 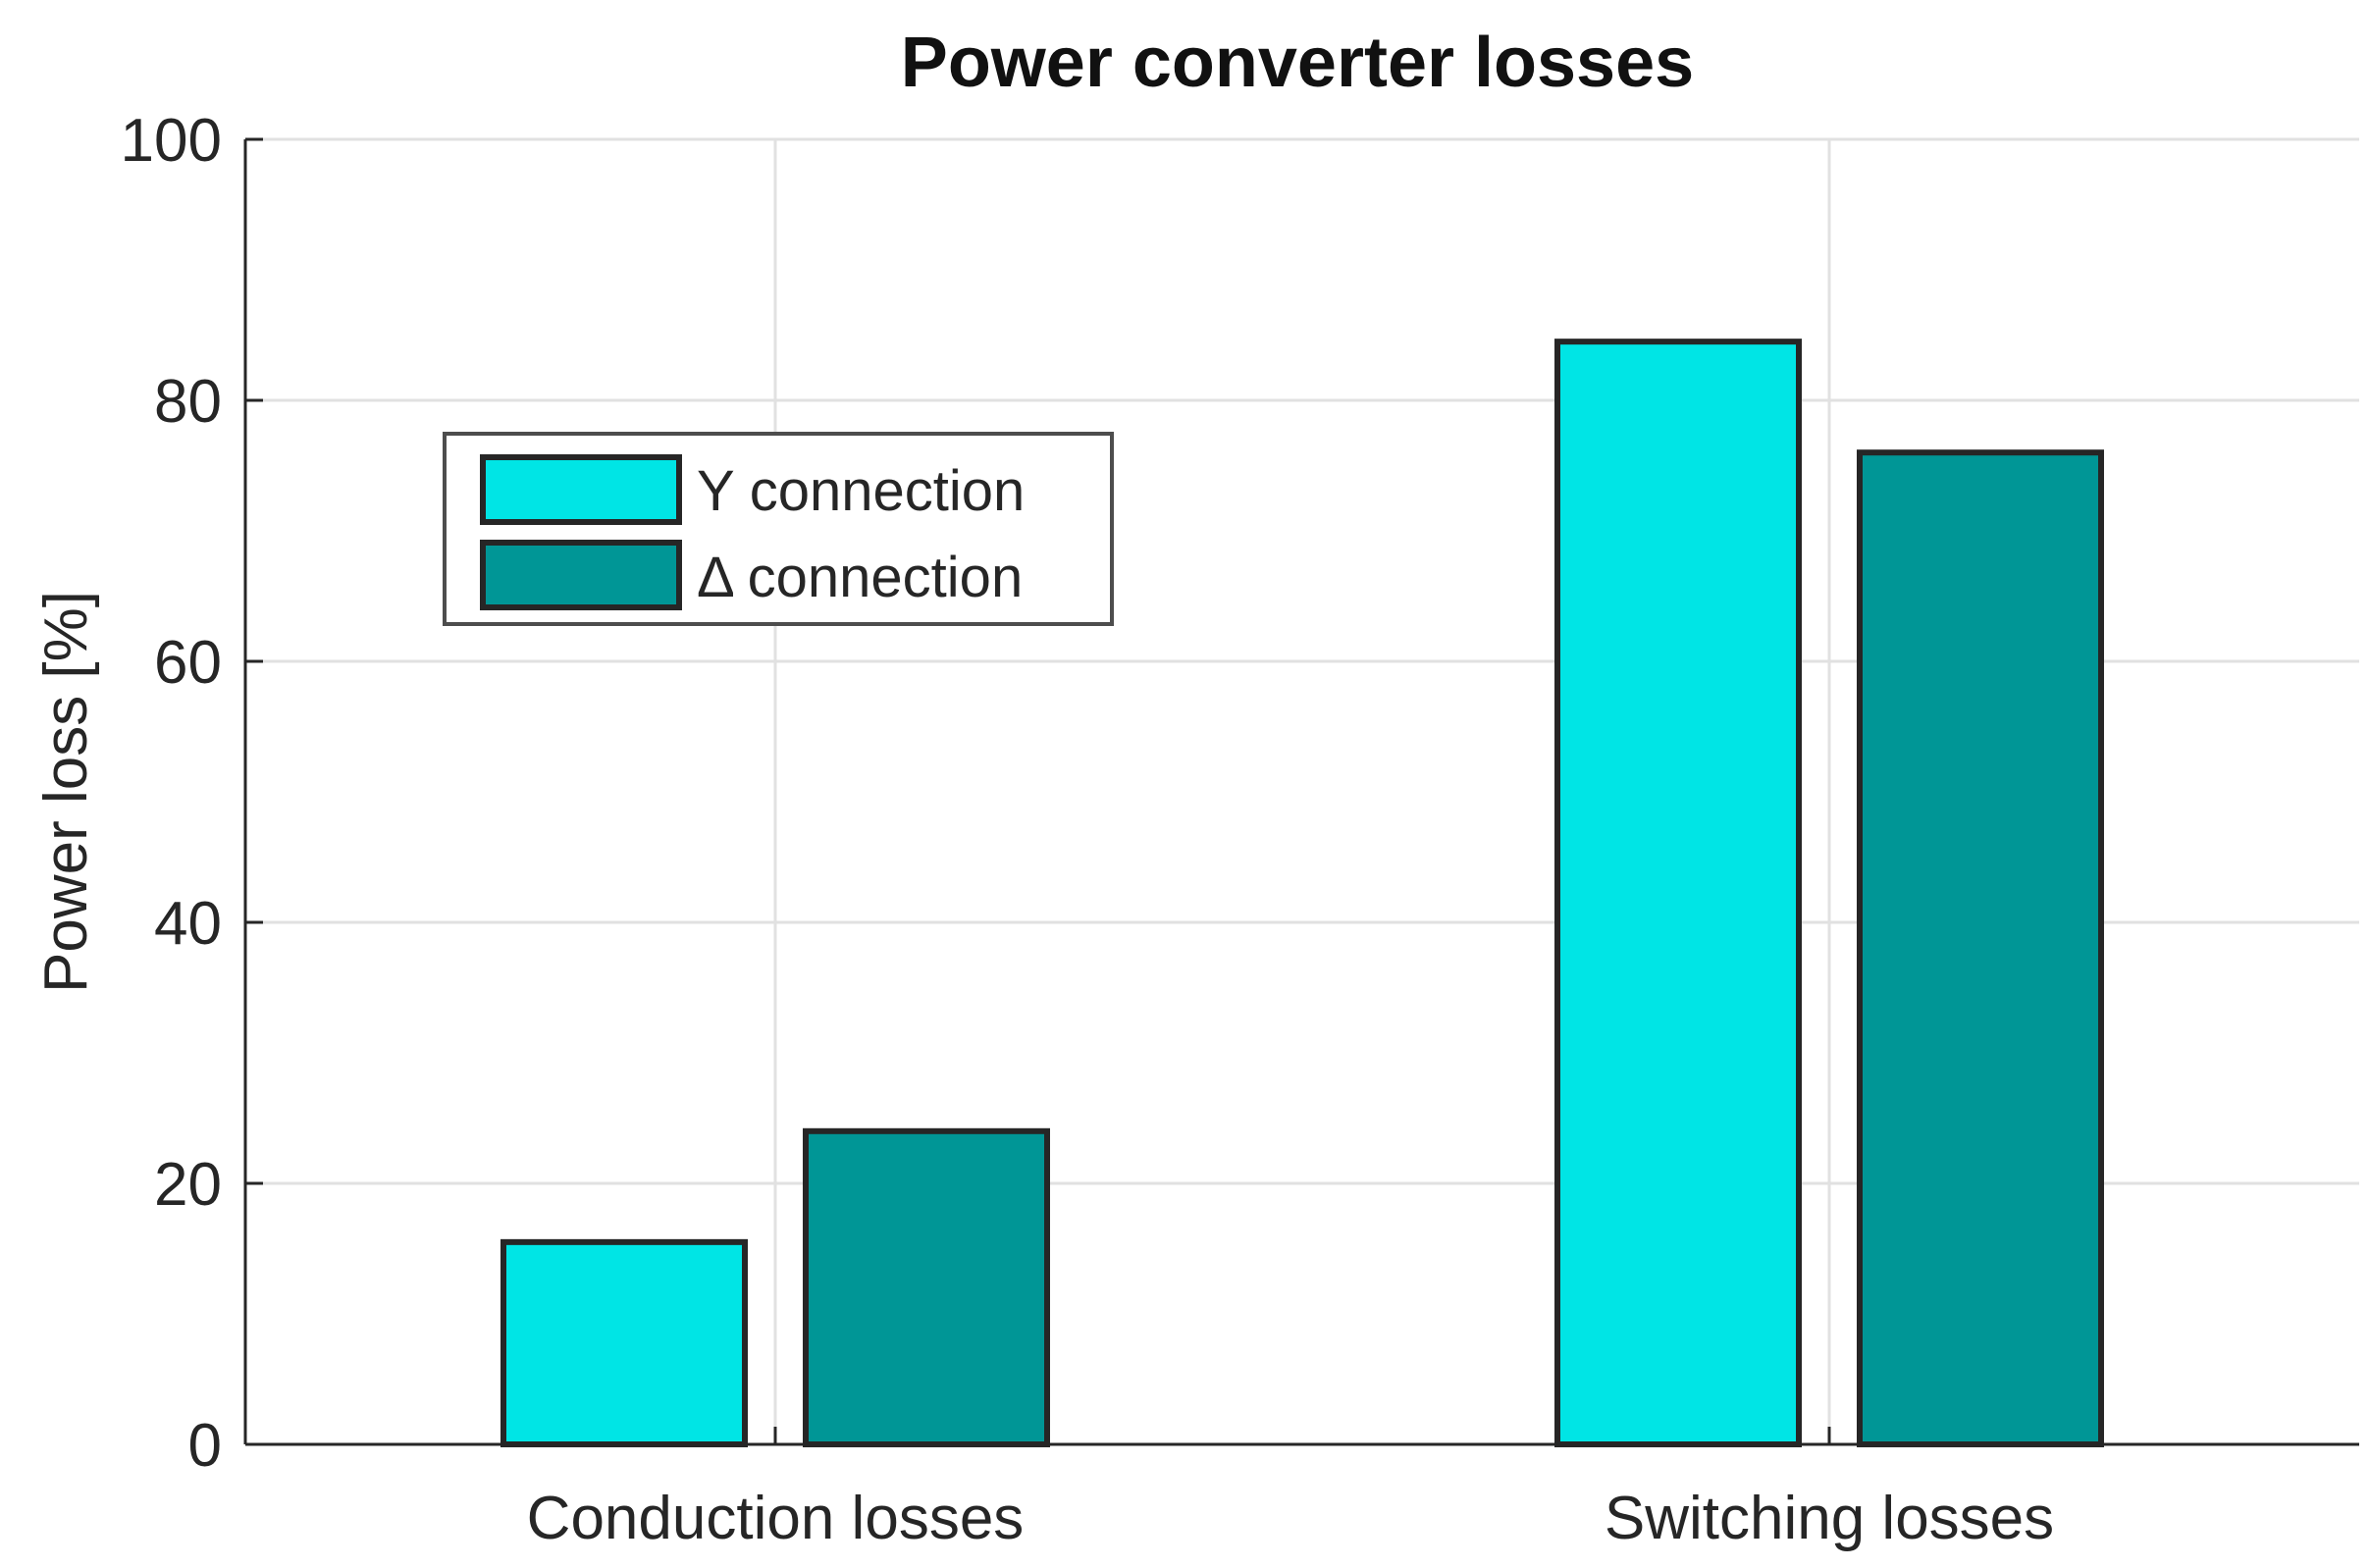 I want to click on y-tick-label: 20, so click(x=188, y=1185).